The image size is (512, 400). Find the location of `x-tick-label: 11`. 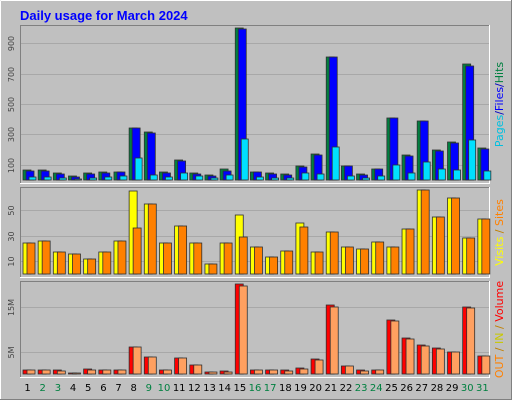

x-tick-label: 11 is located at coordinates (179, 388).